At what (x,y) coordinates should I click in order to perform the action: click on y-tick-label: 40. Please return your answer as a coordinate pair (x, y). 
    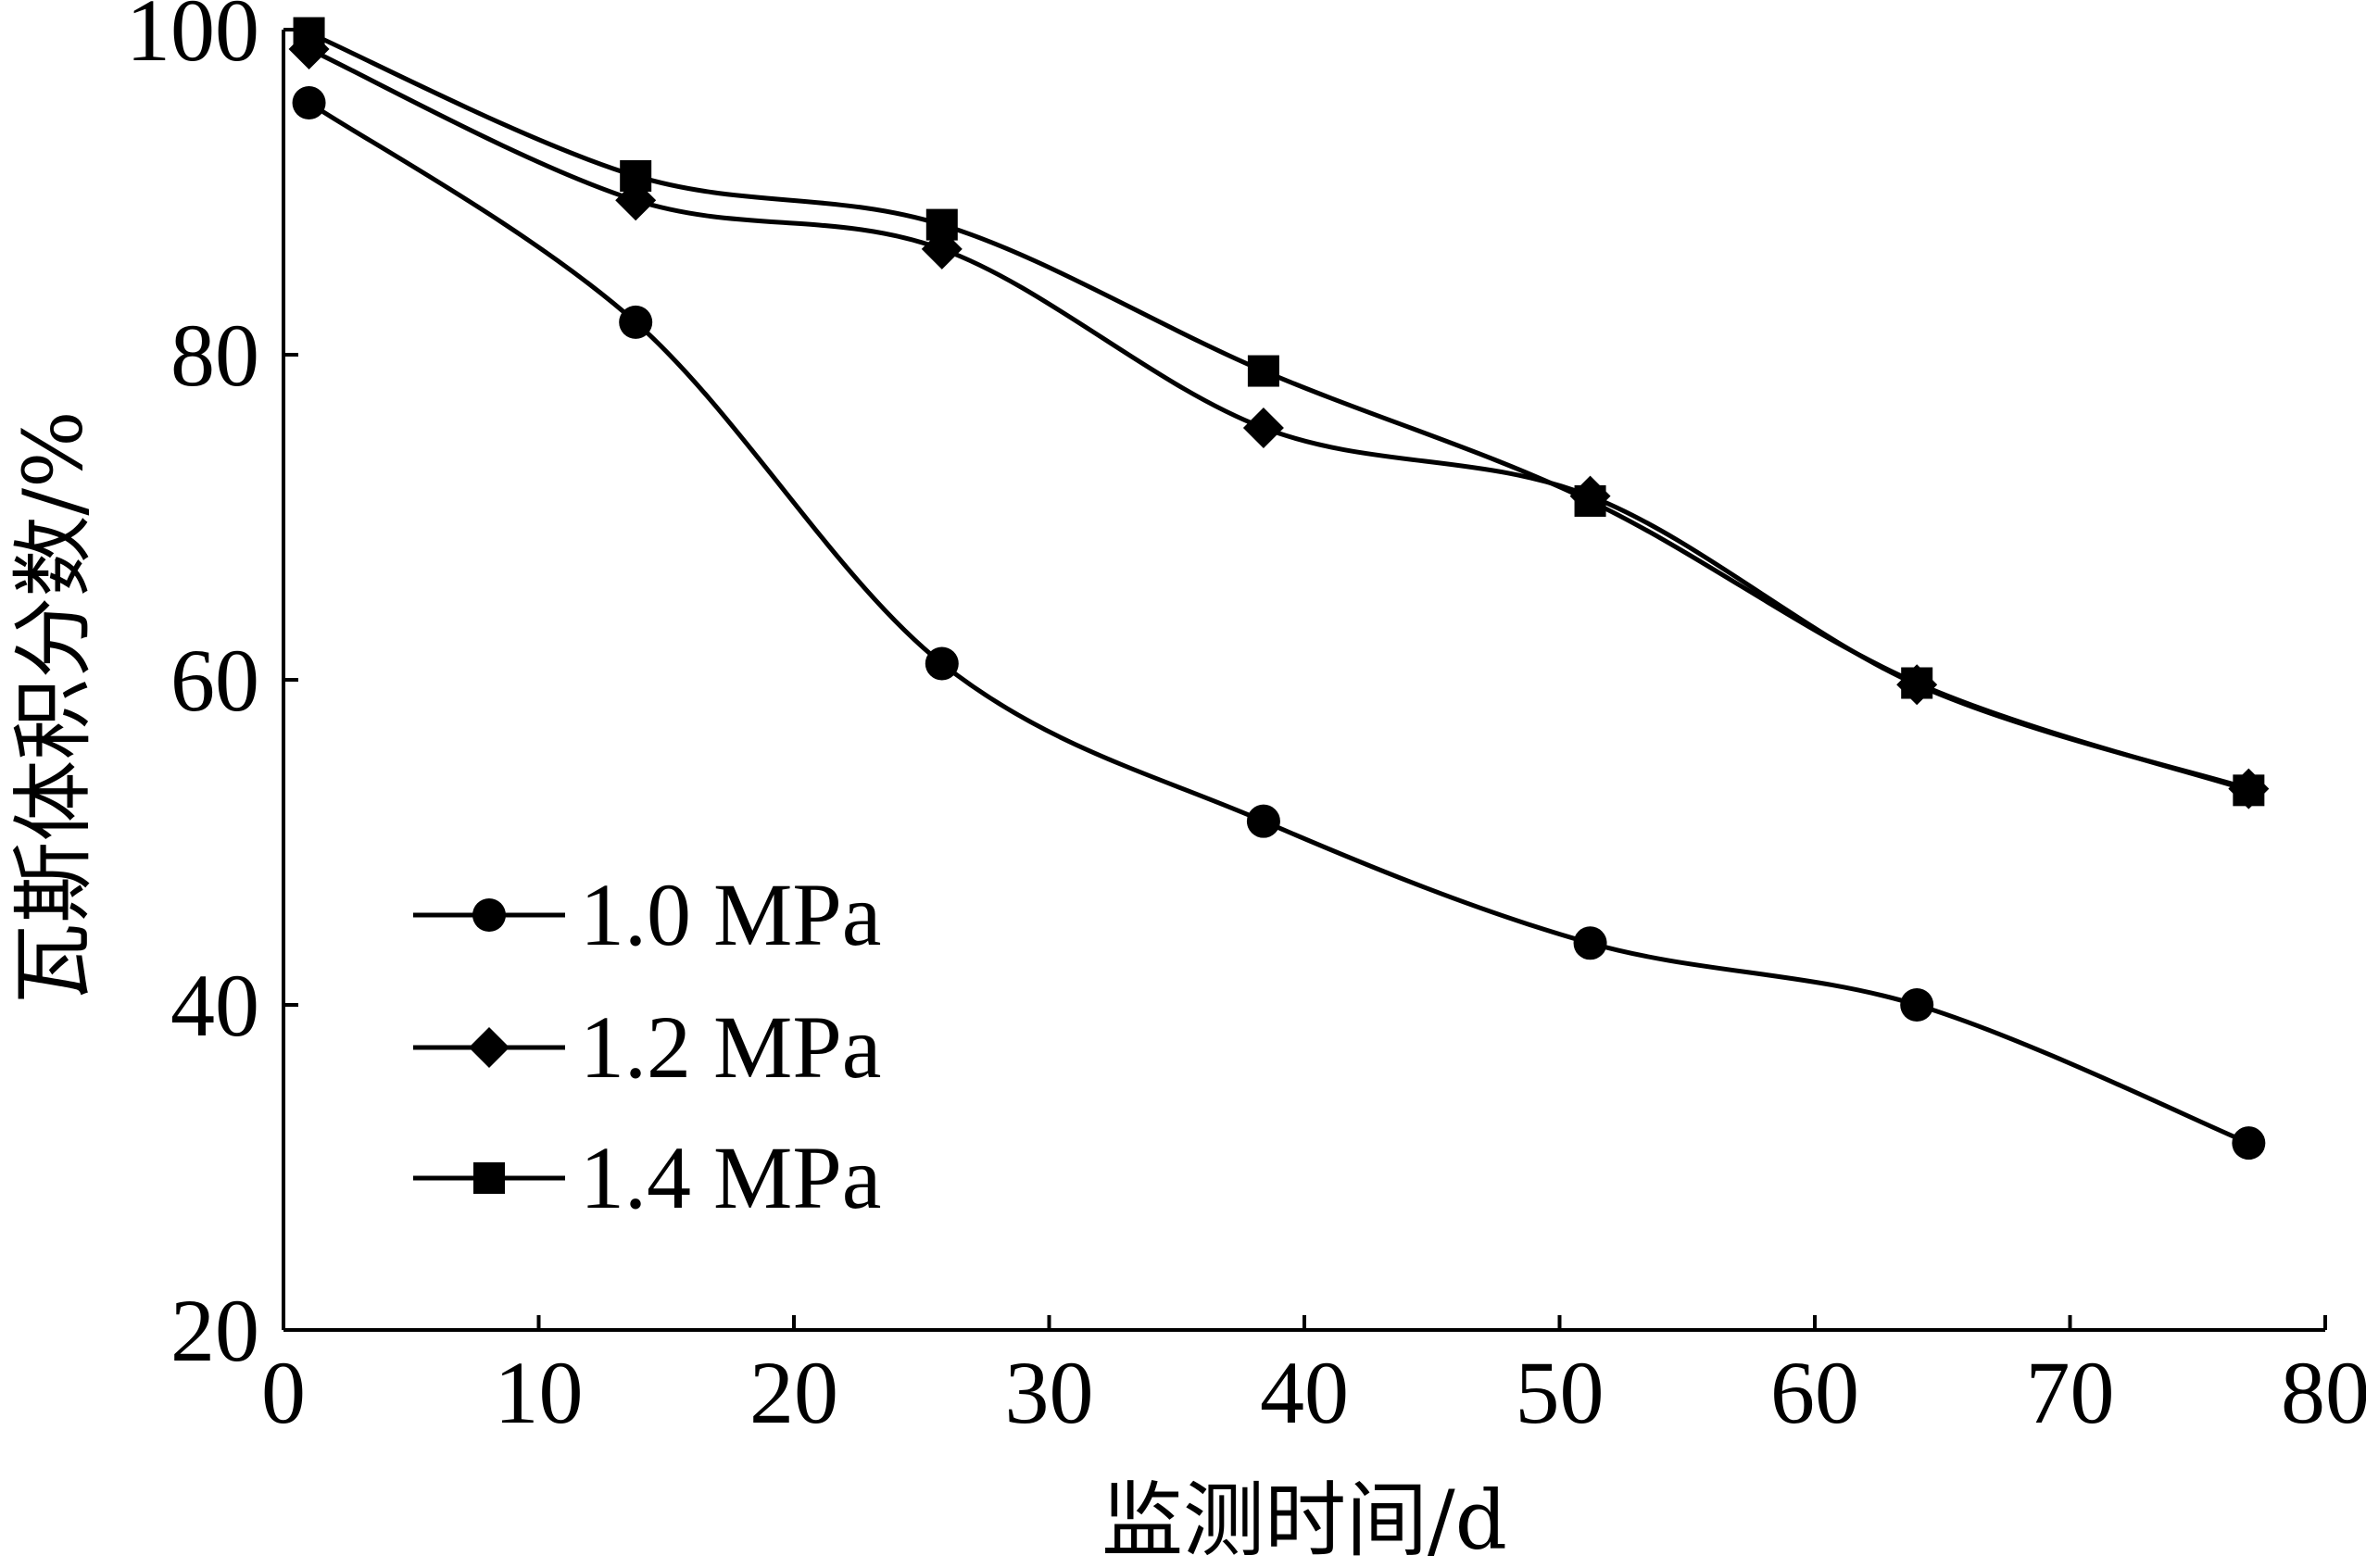
    Looking at the image, I should click on (214, 1006).